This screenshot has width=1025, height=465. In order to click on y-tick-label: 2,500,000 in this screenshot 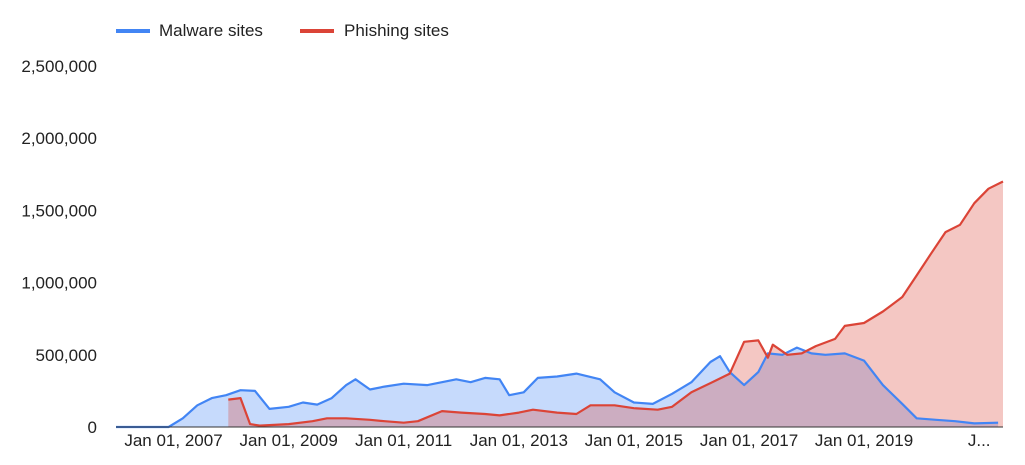, I will do `click(59, 66)`.